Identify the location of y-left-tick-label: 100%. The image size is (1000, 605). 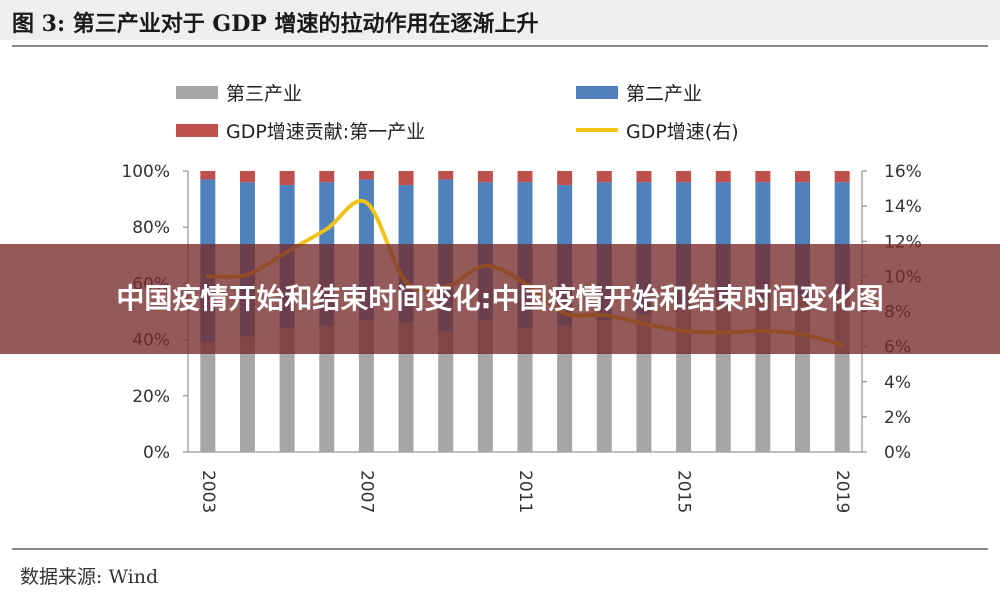
(145, 172).